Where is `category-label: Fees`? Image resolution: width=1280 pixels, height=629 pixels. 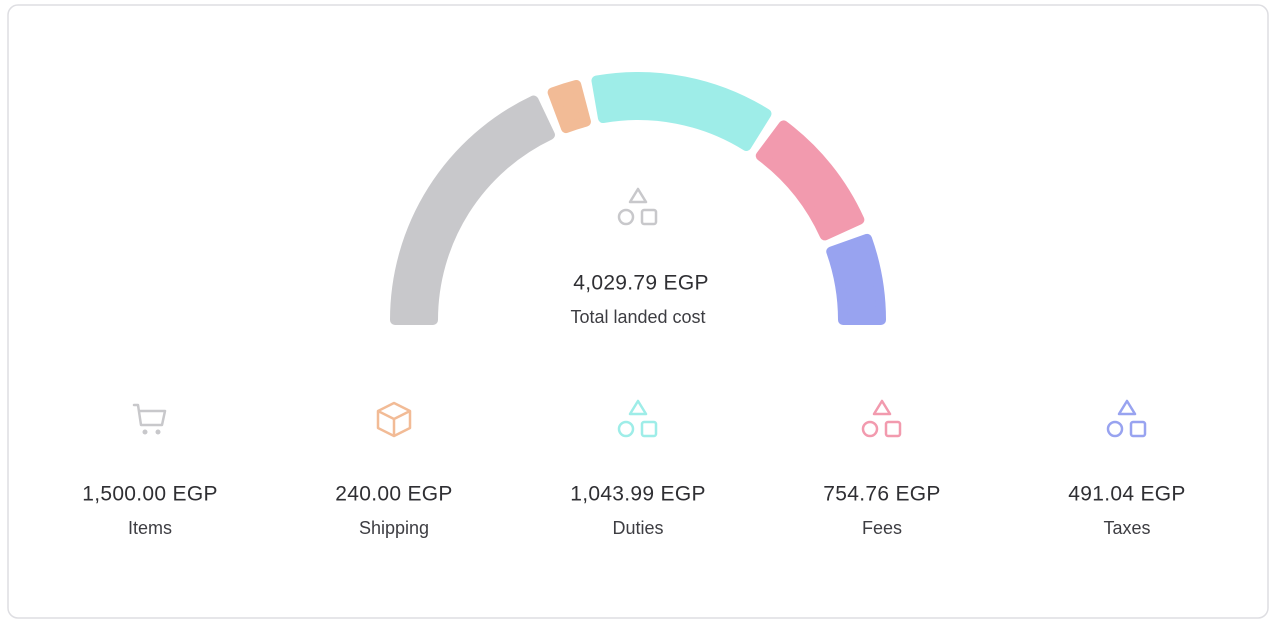
category-label: Fees is located at coordinates (882, 528).